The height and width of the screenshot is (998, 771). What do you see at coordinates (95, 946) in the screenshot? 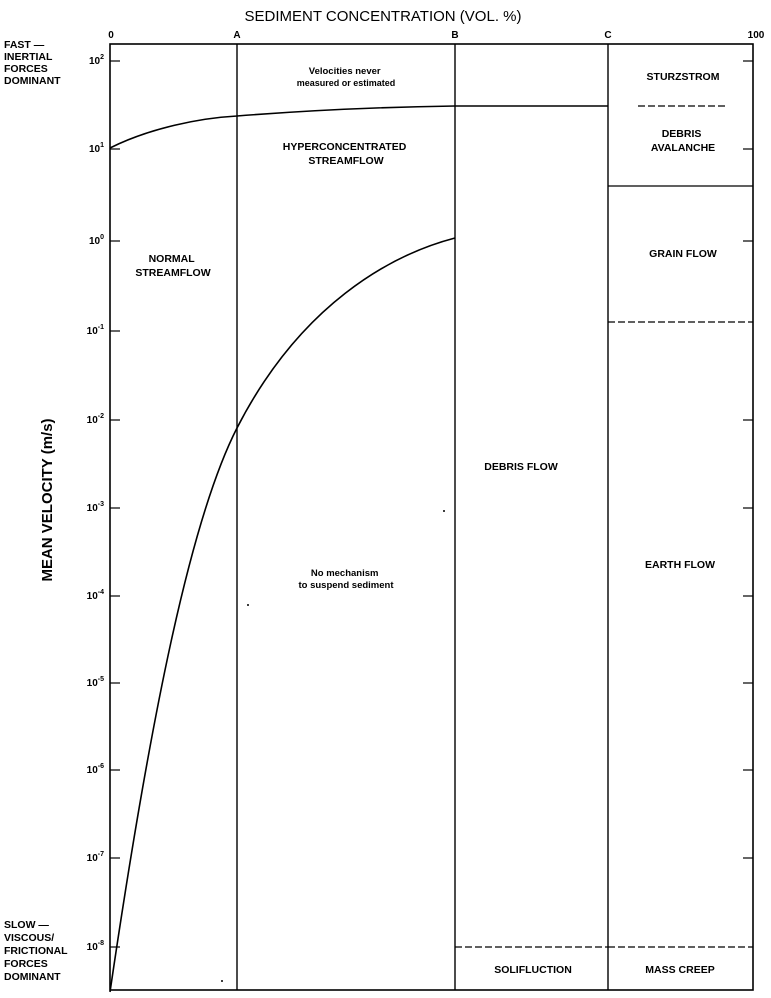
I see `y-tick-1e-8: 10⁻⁸` at bounding box center [95, 946].